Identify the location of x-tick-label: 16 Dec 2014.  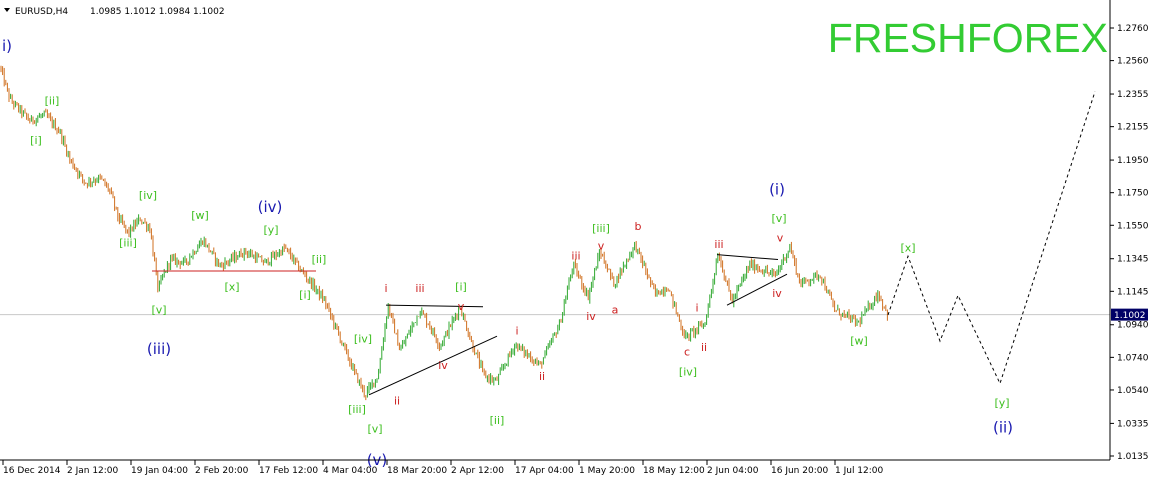
(32, 471).